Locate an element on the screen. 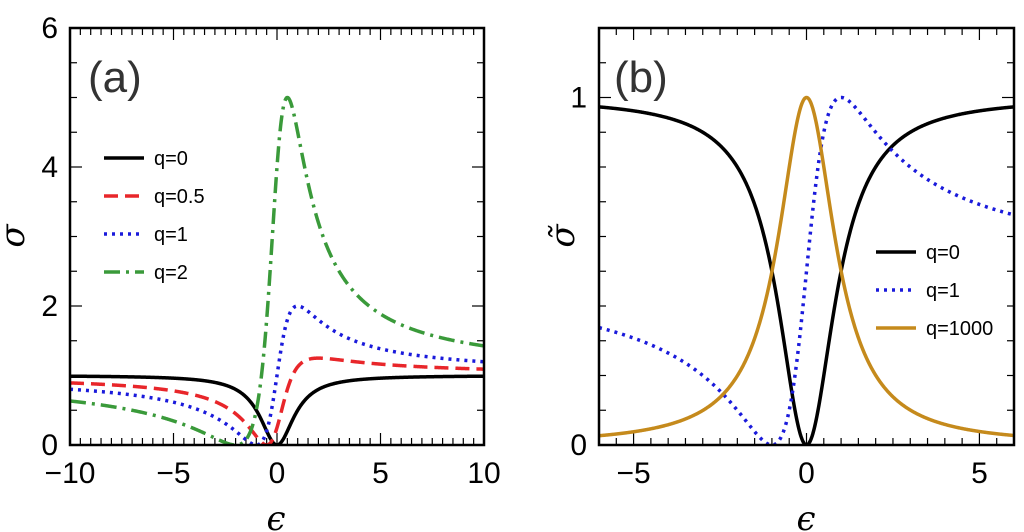 The image size is (1024, 532). y-tick-label: 4 is located at coordinates (49, 167).